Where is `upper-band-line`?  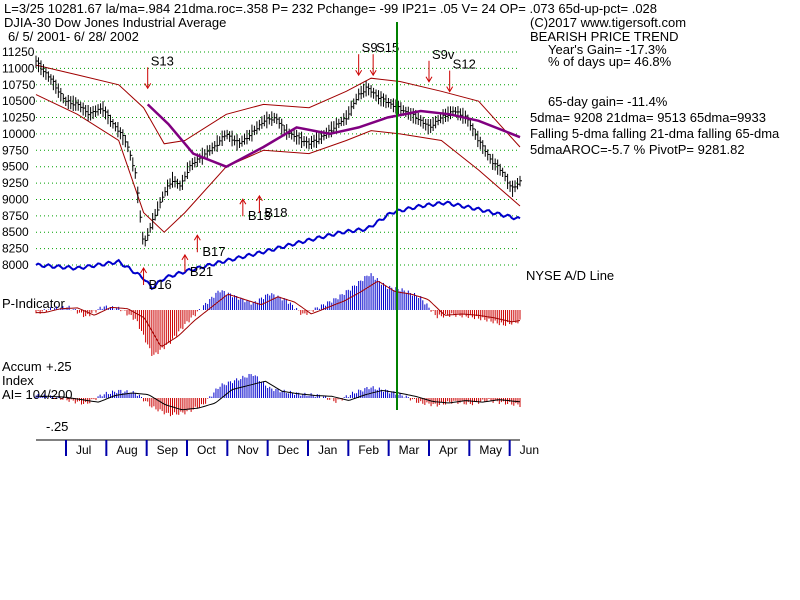 upper-band-line is located at coordinates (278, 106).